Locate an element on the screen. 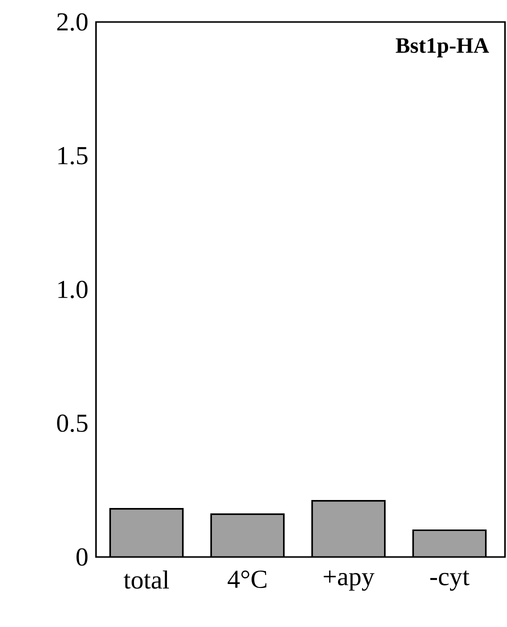 This screenshot has width=507, height=627. y-tick-label: 0.5 is located at coordinates (72, 423).